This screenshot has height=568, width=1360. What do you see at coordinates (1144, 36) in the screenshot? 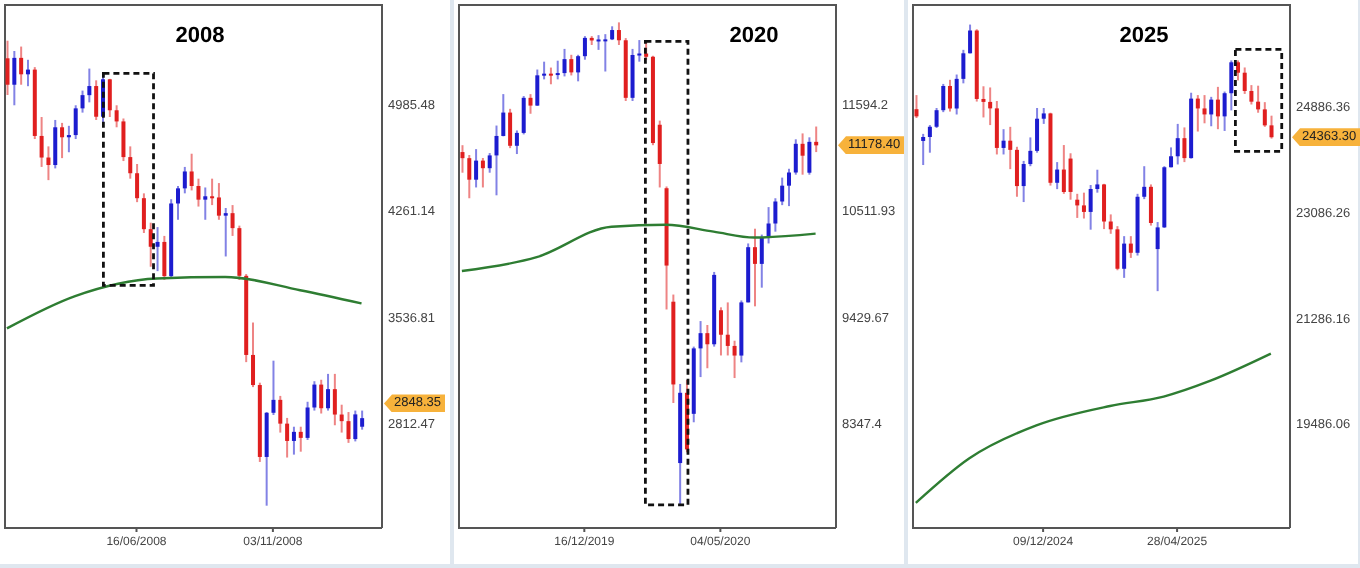
I see `text: 2025` at bounding box center [1144, 36].